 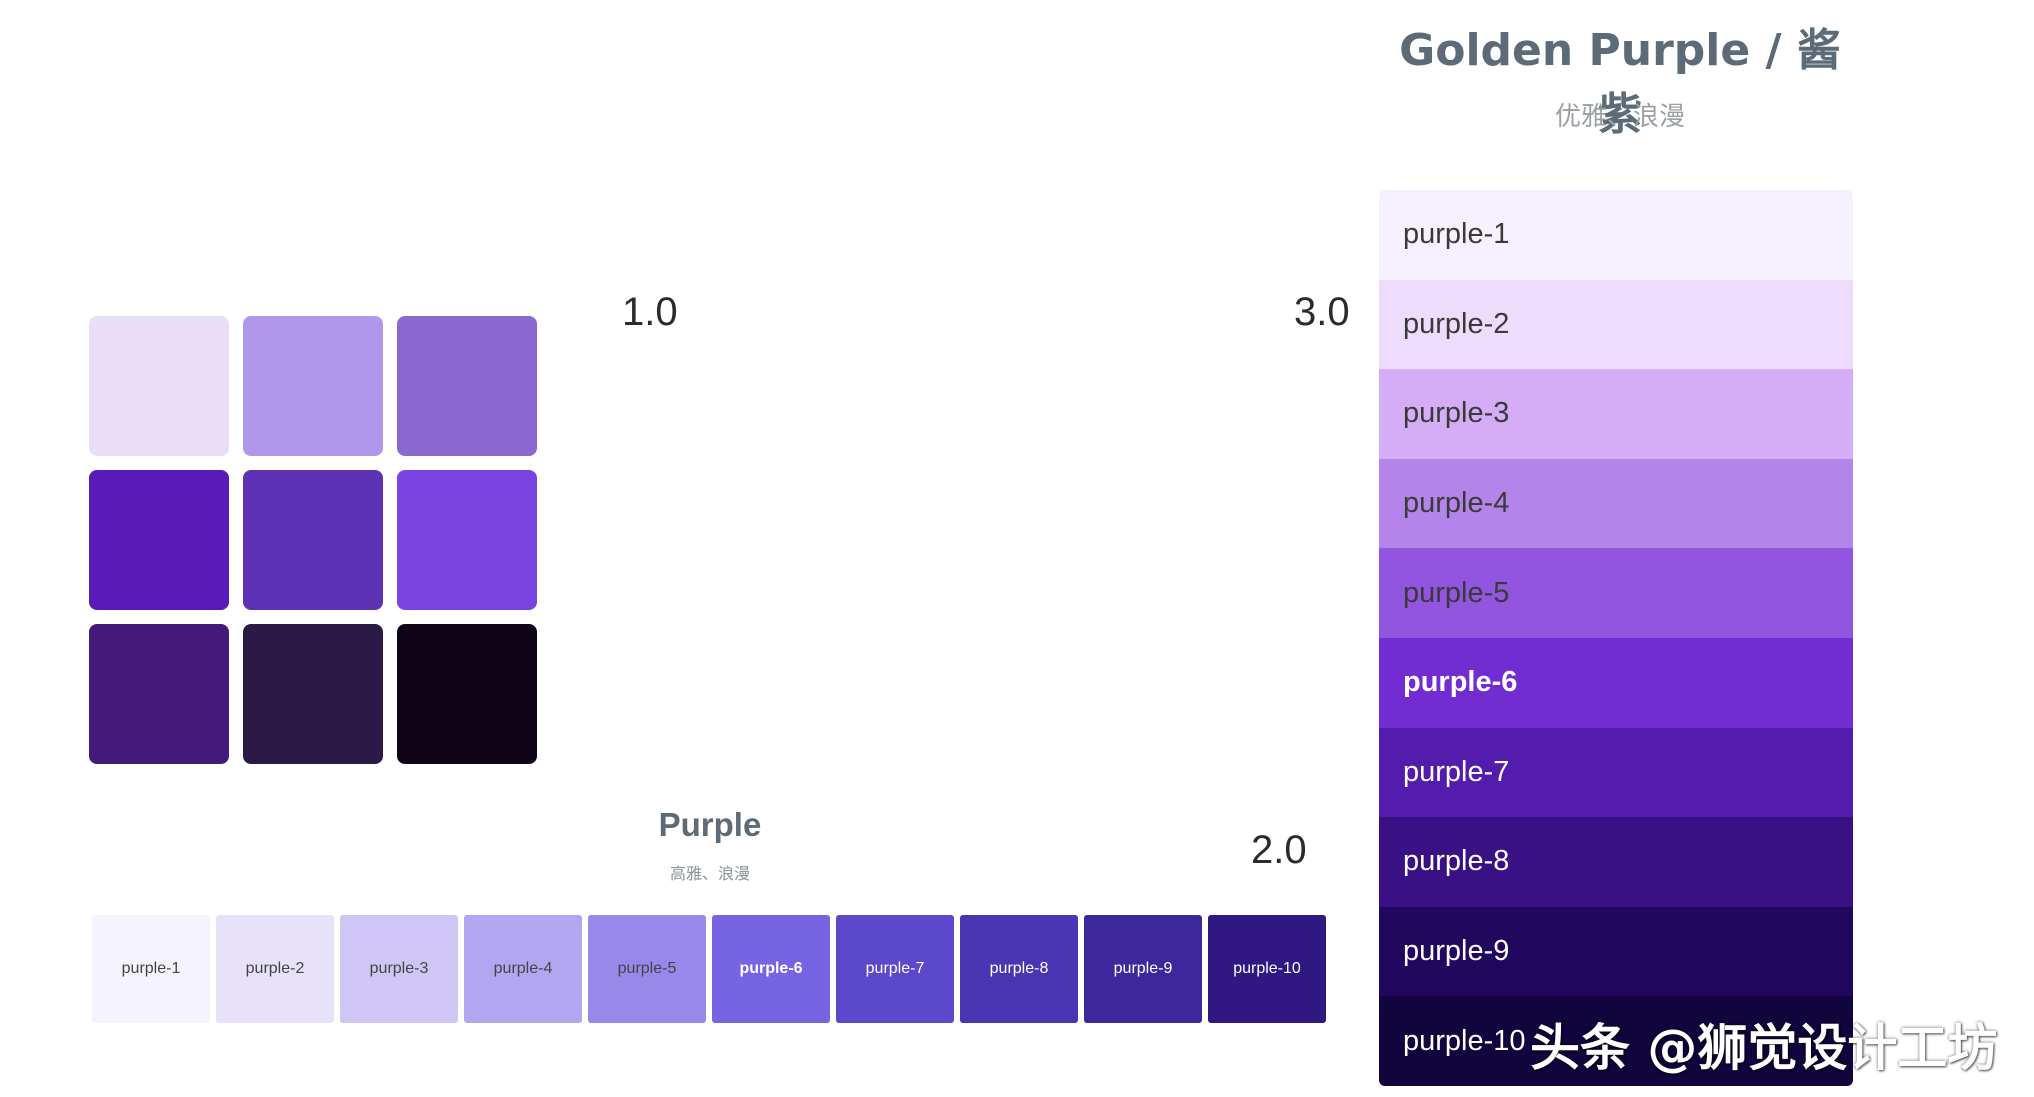 I want to click on golden-purple-subtitle: 优雅、浪漫, so click(x=1619, y=117).